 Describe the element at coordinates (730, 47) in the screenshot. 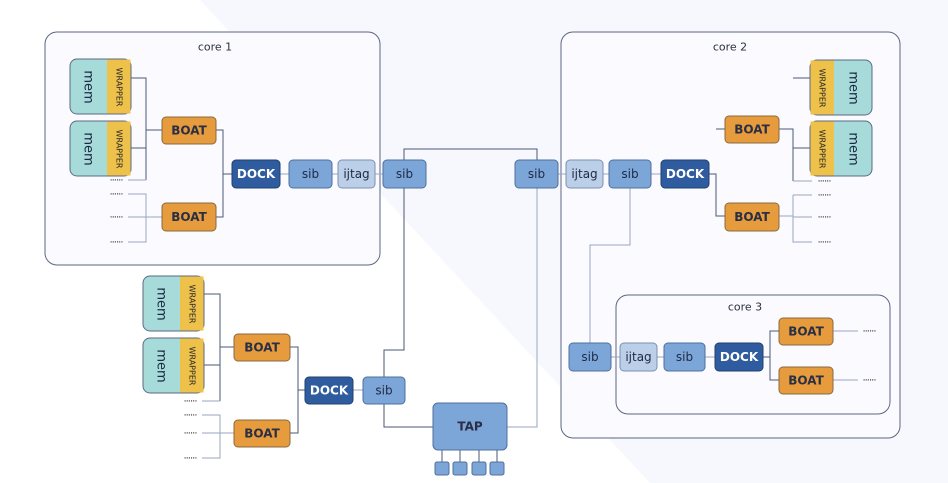

I see `core-2-label: core 2` at that location.